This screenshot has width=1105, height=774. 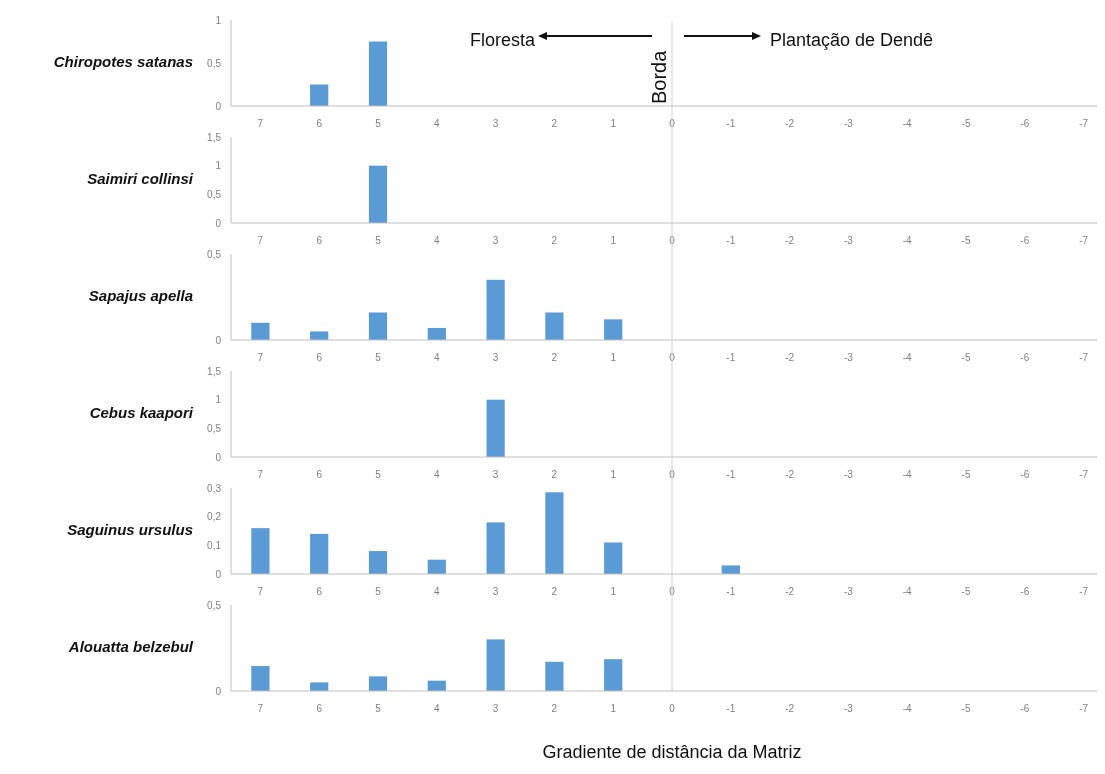 I want to click on y-tick-label: 0,3, so click(x=214, y=488).